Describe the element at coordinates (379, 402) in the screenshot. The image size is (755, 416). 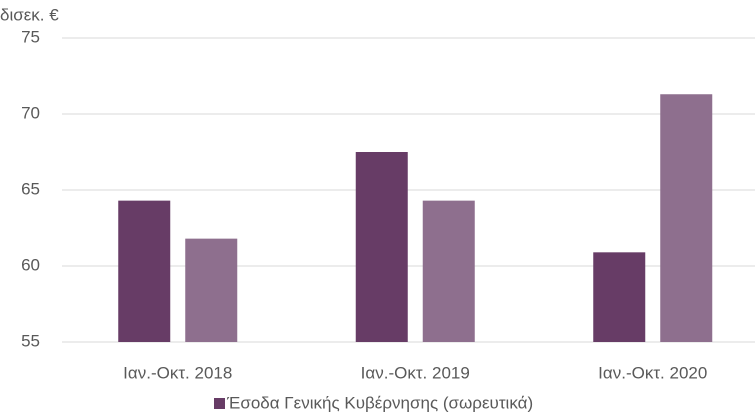
I see `legend-label: Έσοδα Γενικής Κυβέρνησης (σωρευτικά)` at that location.